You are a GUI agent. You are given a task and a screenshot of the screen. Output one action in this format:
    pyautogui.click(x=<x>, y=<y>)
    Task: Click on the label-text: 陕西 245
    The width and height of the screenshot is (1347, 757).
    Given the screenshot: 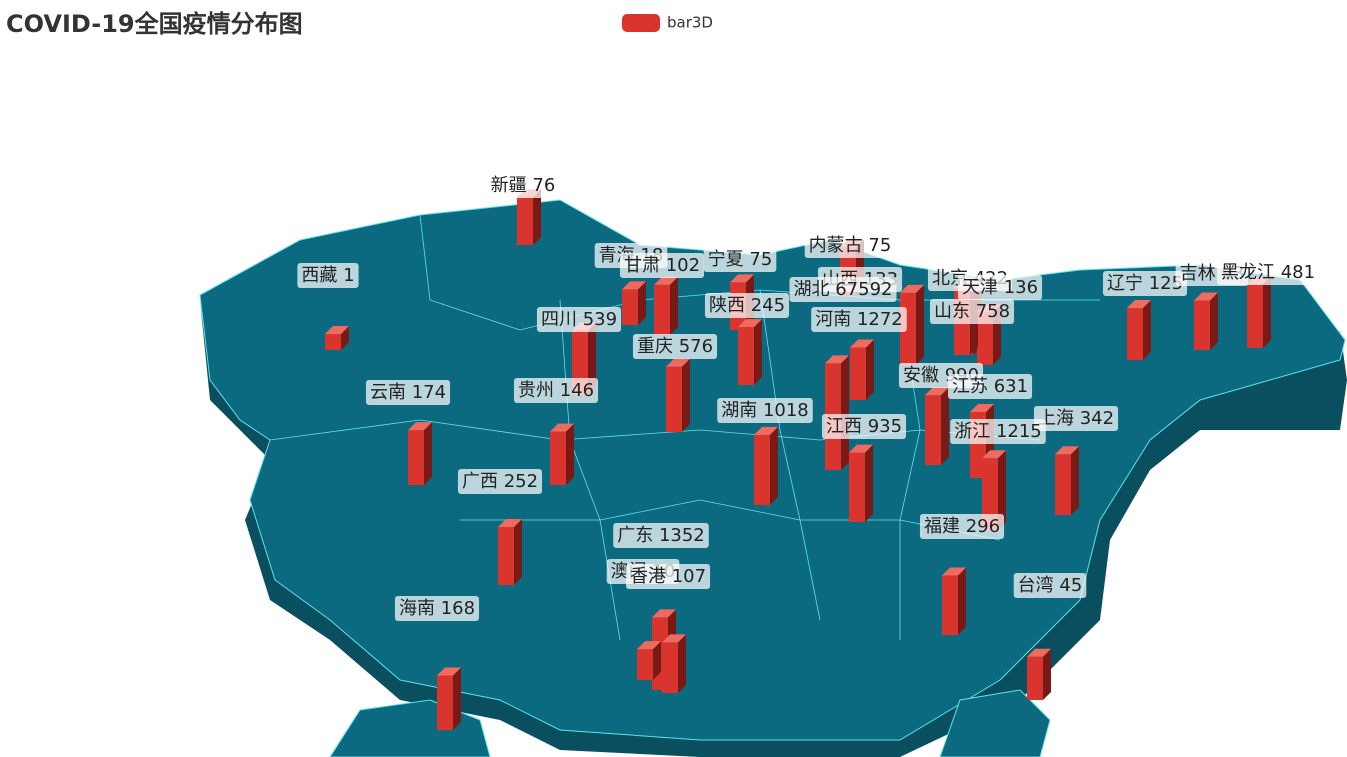 What is the action you would take?
    pyautogui.click(x=747, y=305)
    